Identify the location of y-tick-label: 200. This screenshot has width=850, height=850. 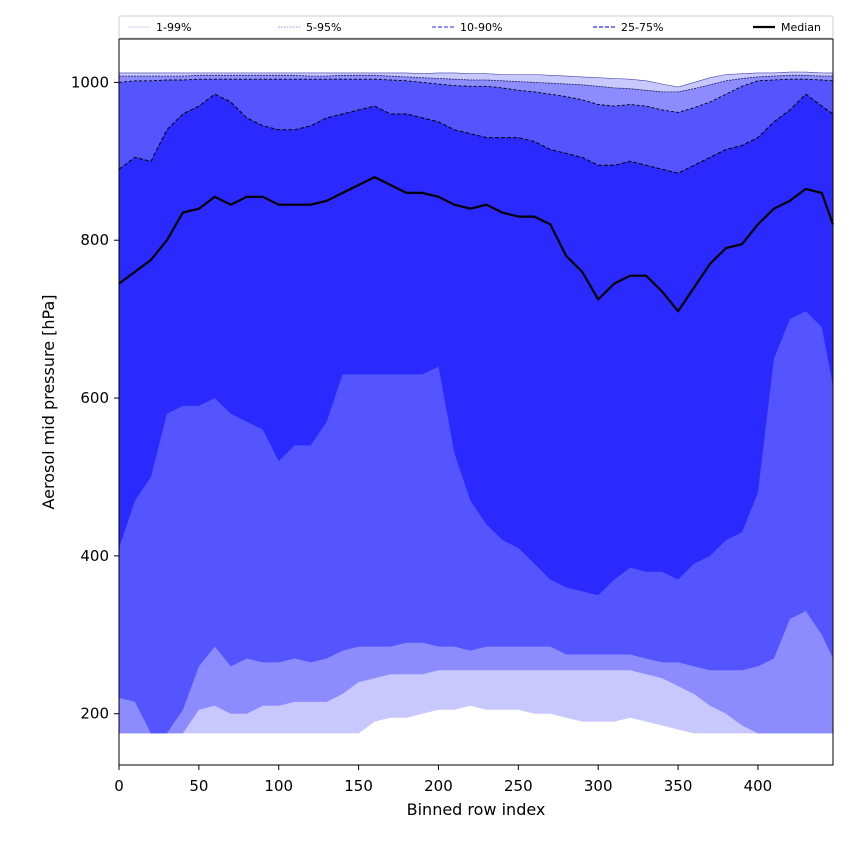
(94, 714).